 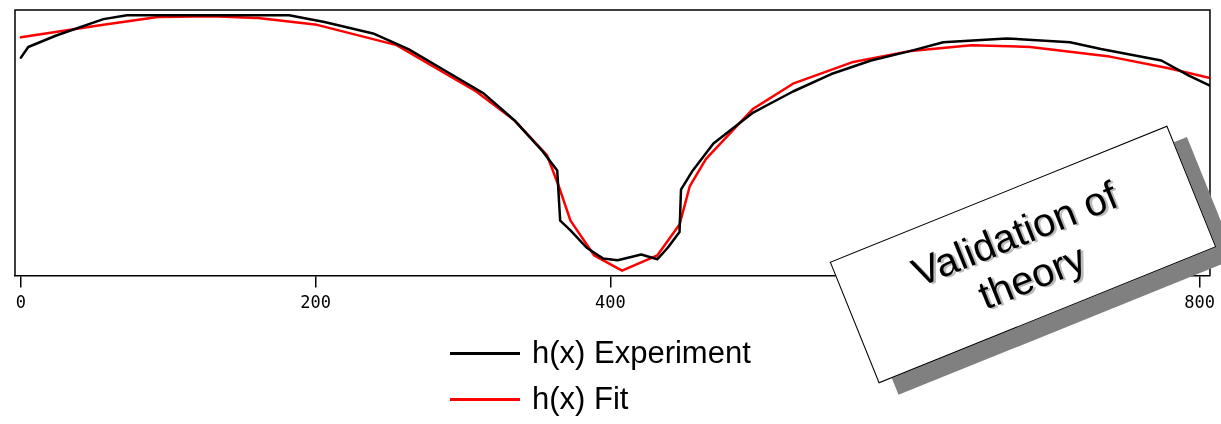 I want to click on x-tick-label: 400, so click(x=610, y=302).